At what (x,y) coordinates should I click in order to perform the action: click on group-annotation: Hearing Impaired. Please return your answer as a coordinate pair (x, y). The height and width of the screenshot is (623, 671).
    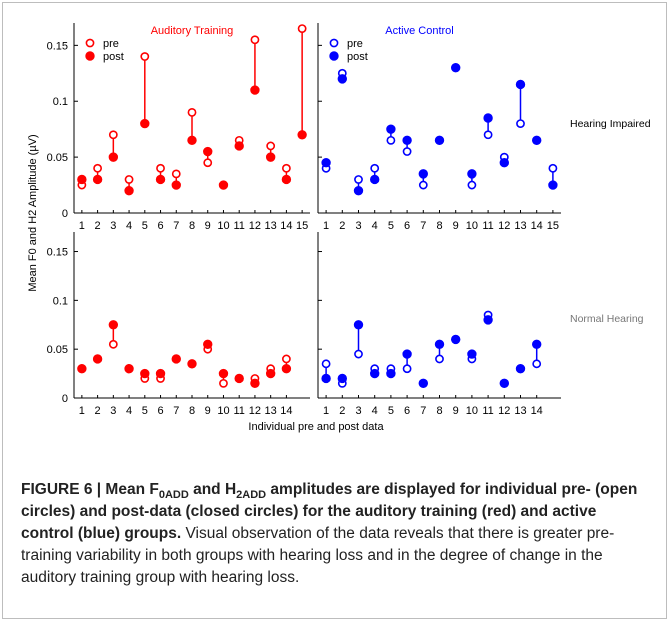
    Looking at the image, I should click on (610, 124).